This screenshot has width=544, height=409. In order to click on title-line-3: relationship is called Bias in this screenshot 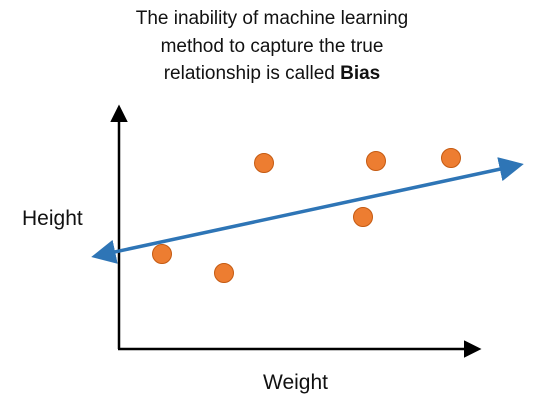, I will do `click(272, 74)`.